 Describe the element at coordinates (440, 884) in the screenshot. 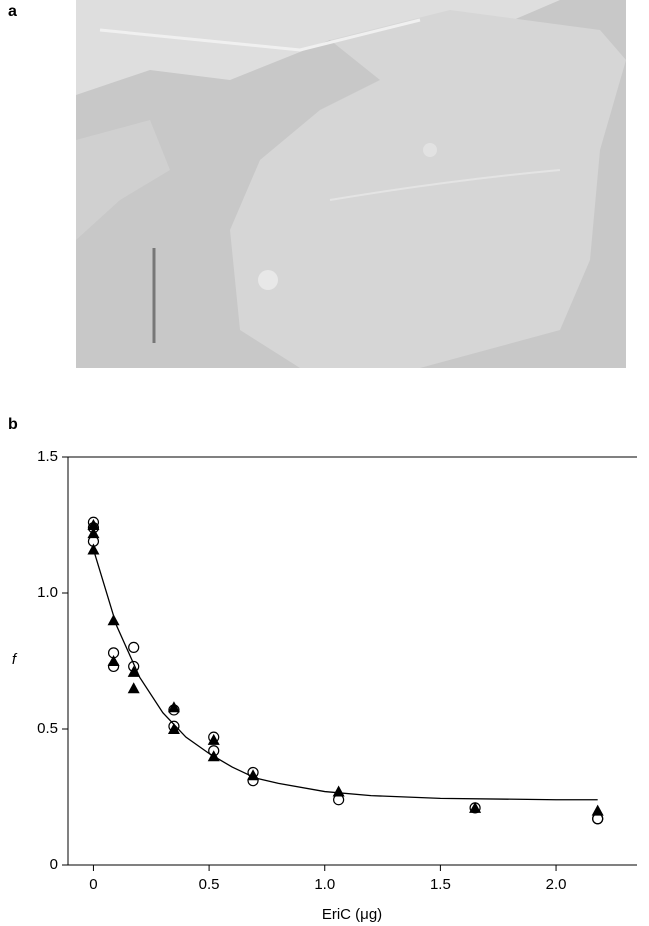

I see `x-tick-label: 1.5` at that location.